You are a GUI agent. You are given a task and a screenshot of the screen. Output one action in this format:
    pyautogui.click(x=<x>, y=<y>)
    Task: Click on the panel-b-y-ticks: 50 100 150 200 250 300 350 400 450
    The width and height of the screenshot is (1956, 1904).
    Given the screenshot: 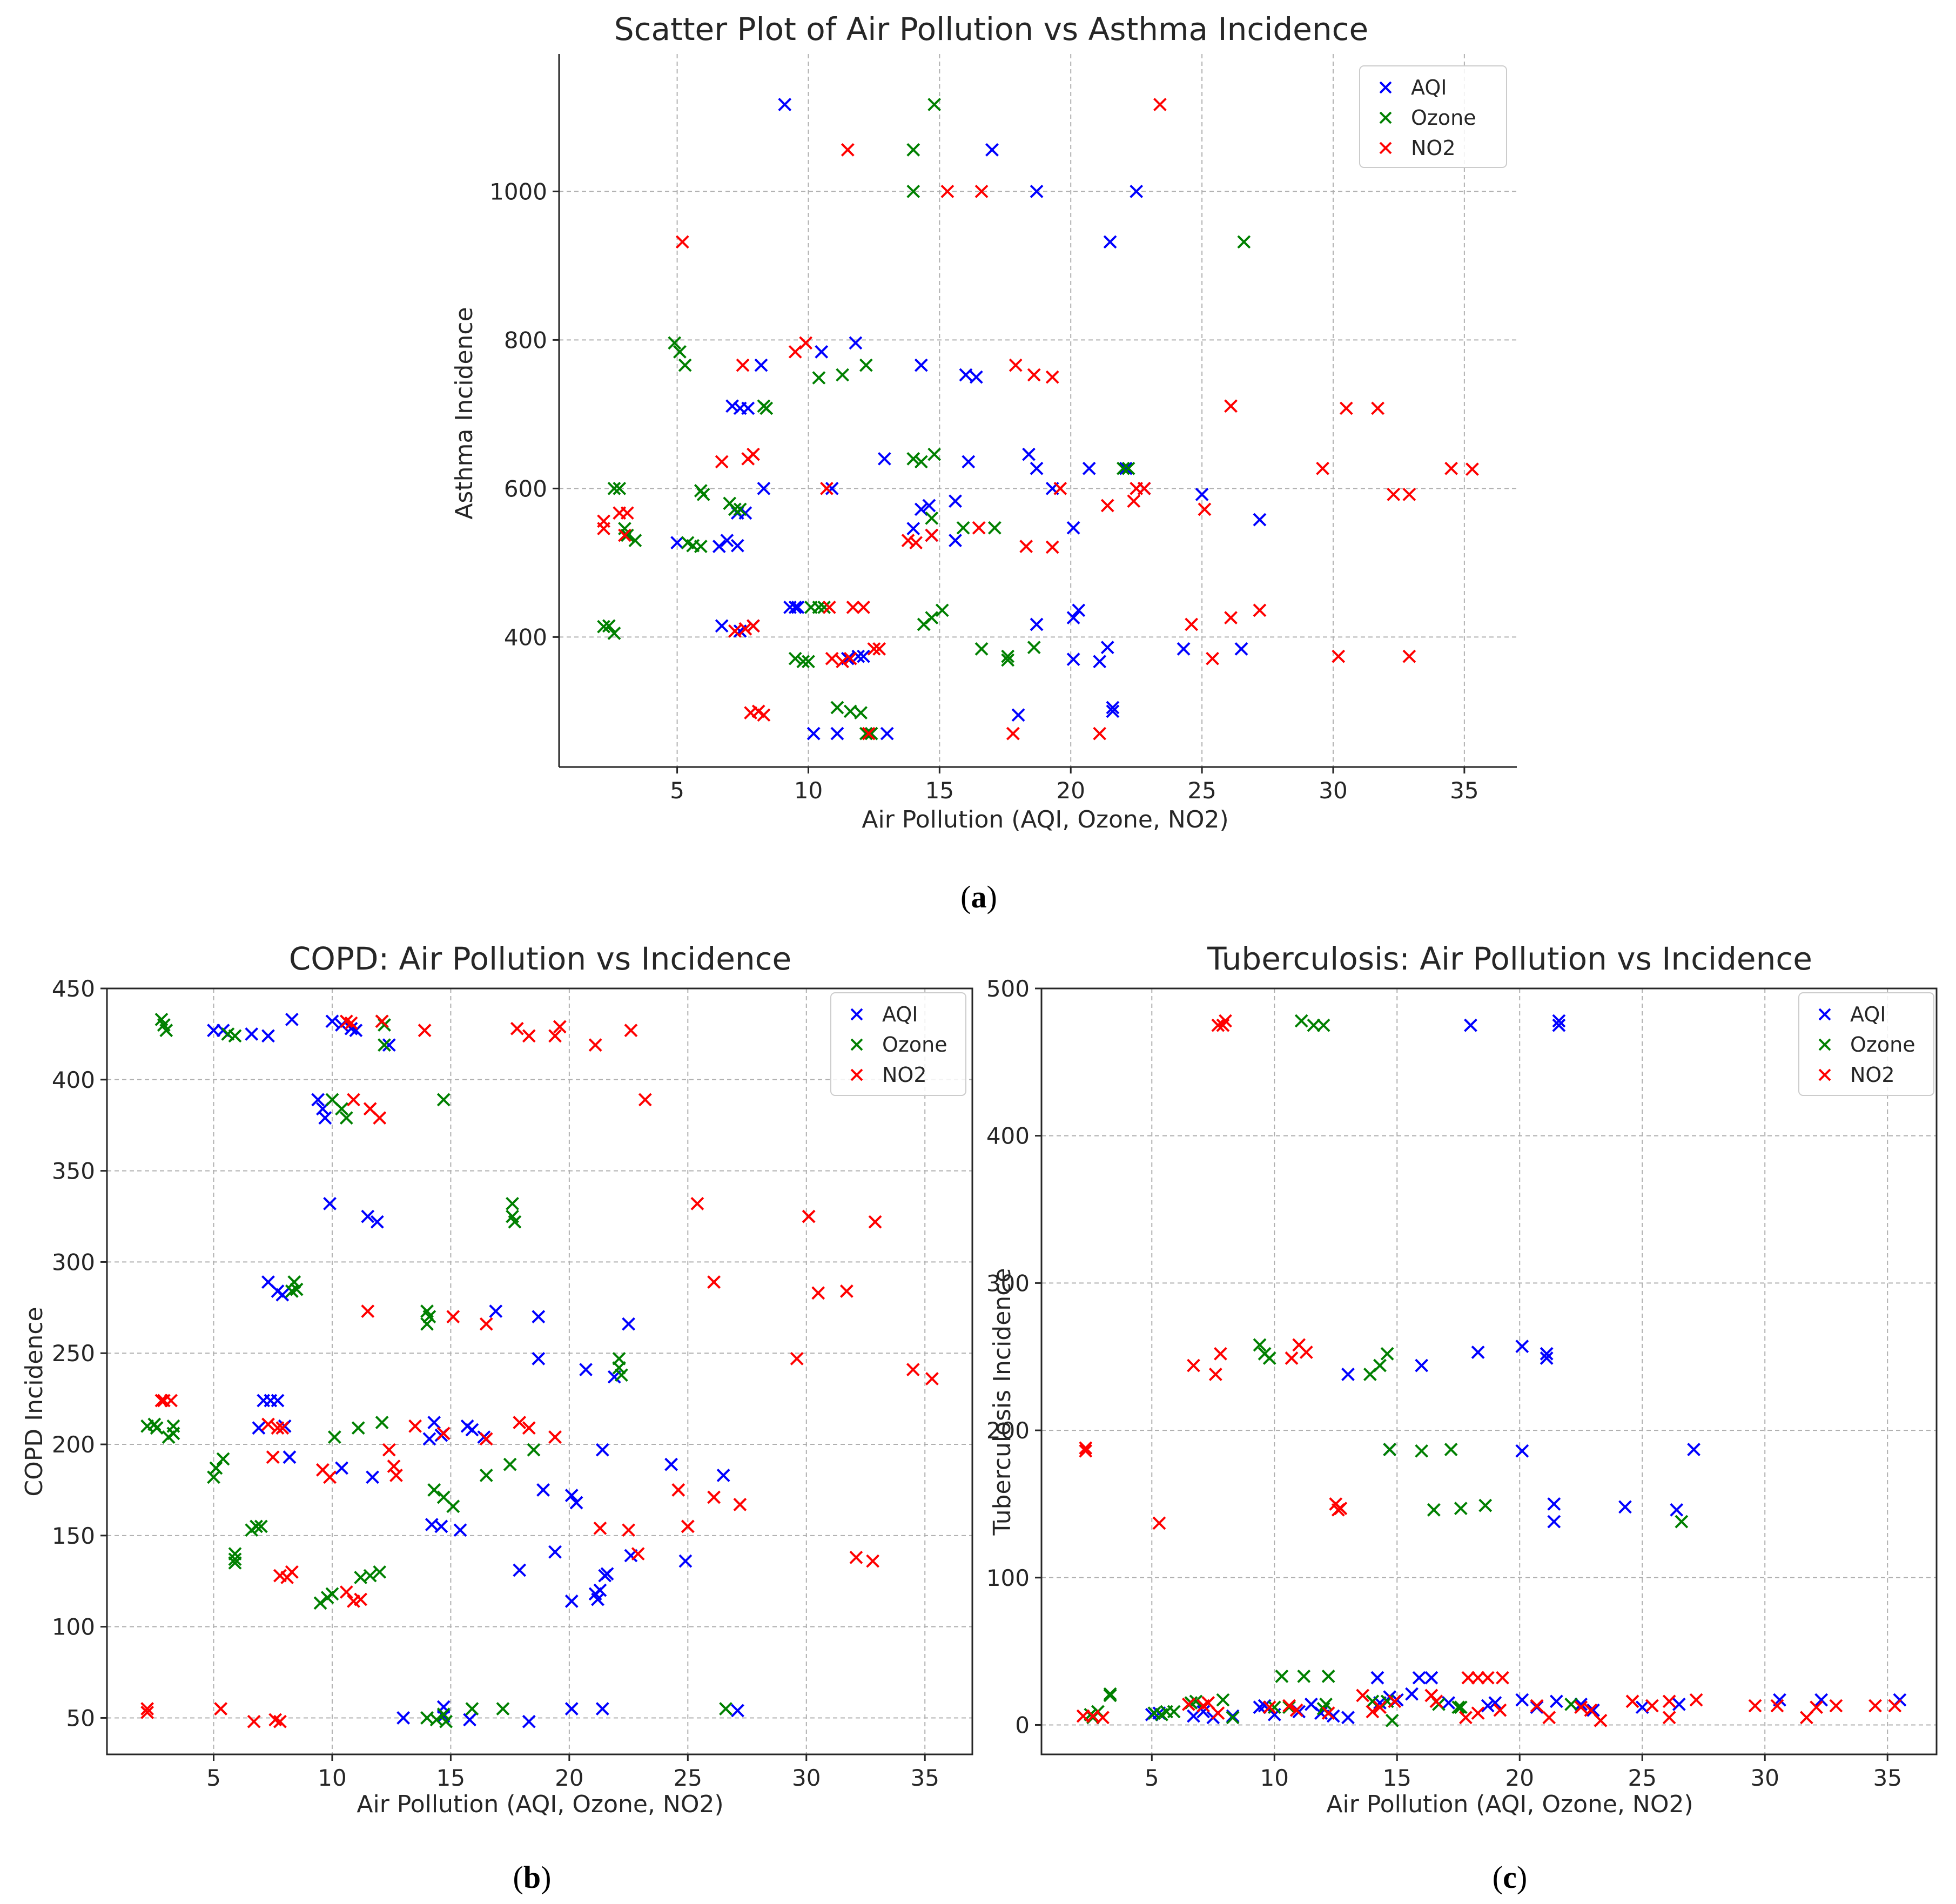 What is the action you would take?
    pyautogui.click(x=80, y=1353)
    